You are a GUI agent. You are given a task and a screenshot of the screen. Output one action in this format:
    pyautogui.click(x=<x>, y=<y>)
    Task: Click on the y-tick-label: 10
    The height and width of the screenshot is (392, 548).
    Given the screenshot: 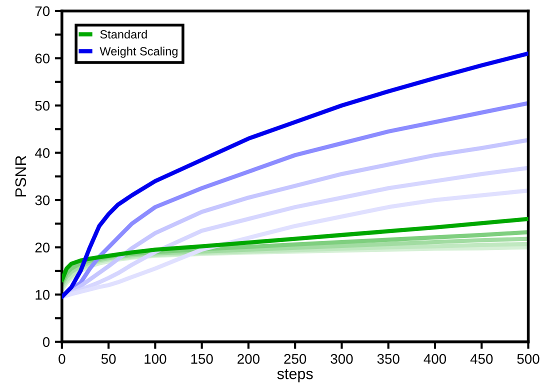 What is the action you would take?
    pyautogui.click(x=43, y=295)
    